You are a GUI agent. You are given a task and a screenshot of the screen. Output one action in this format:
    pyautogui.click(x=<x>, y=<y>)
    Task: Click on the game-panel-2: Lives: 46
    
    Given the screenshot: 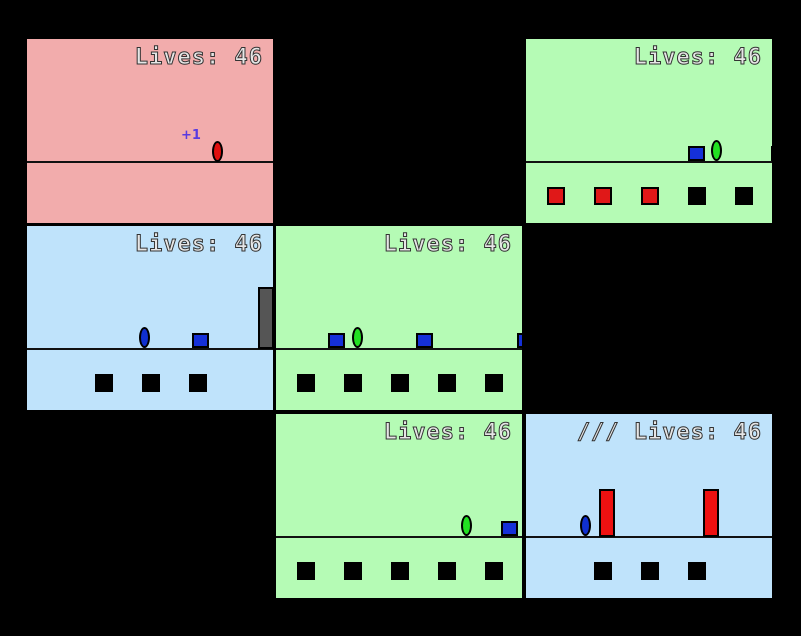 What is the action you would take?
    pyautogui.click(x=649, y=131)
    